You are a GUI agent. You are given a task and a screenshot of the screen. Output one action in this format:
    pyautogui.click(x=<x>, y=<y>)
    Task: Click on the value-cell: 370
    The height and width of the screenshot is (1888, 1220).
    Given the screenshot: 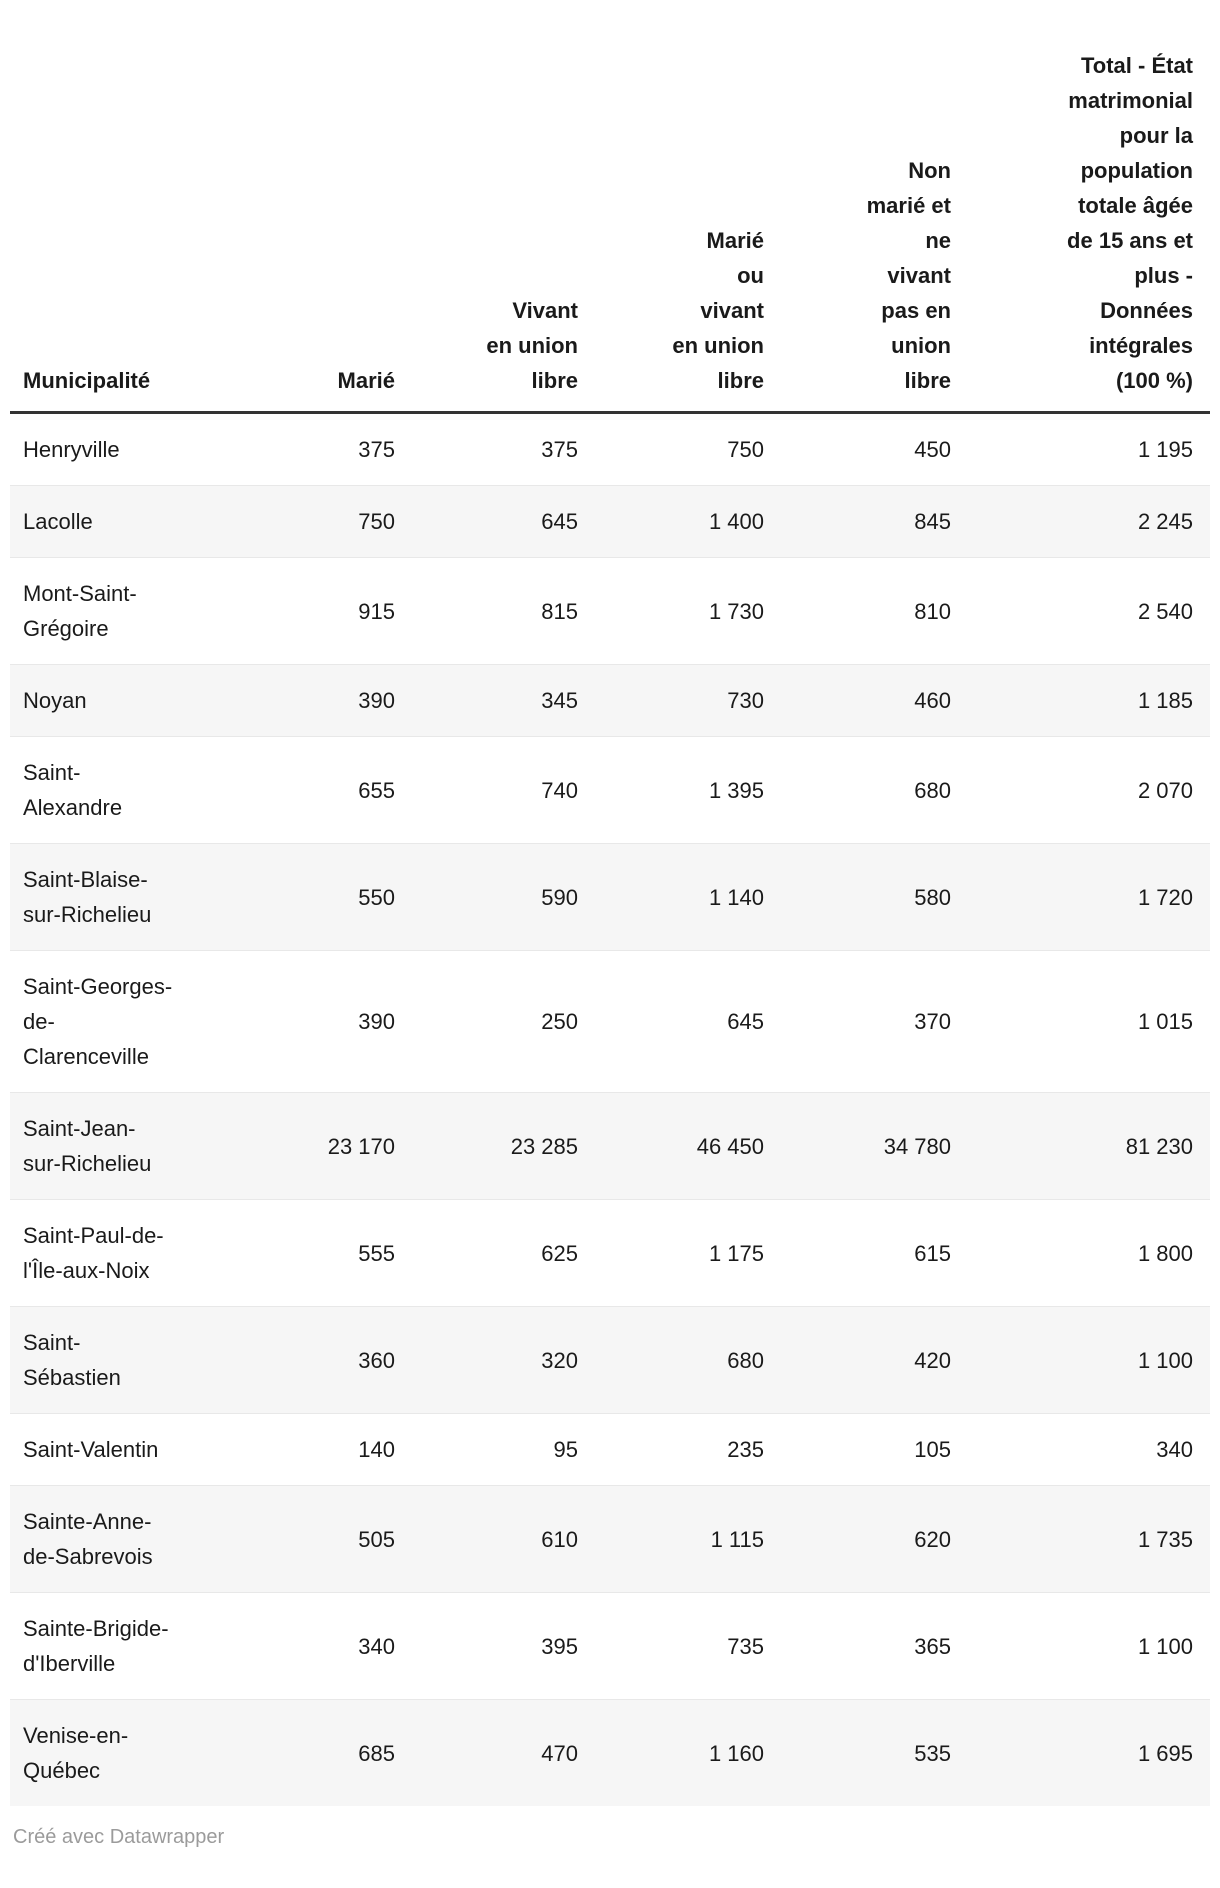 What is the action you would take?
    pyautogui.click(x=859, y=1021)
    